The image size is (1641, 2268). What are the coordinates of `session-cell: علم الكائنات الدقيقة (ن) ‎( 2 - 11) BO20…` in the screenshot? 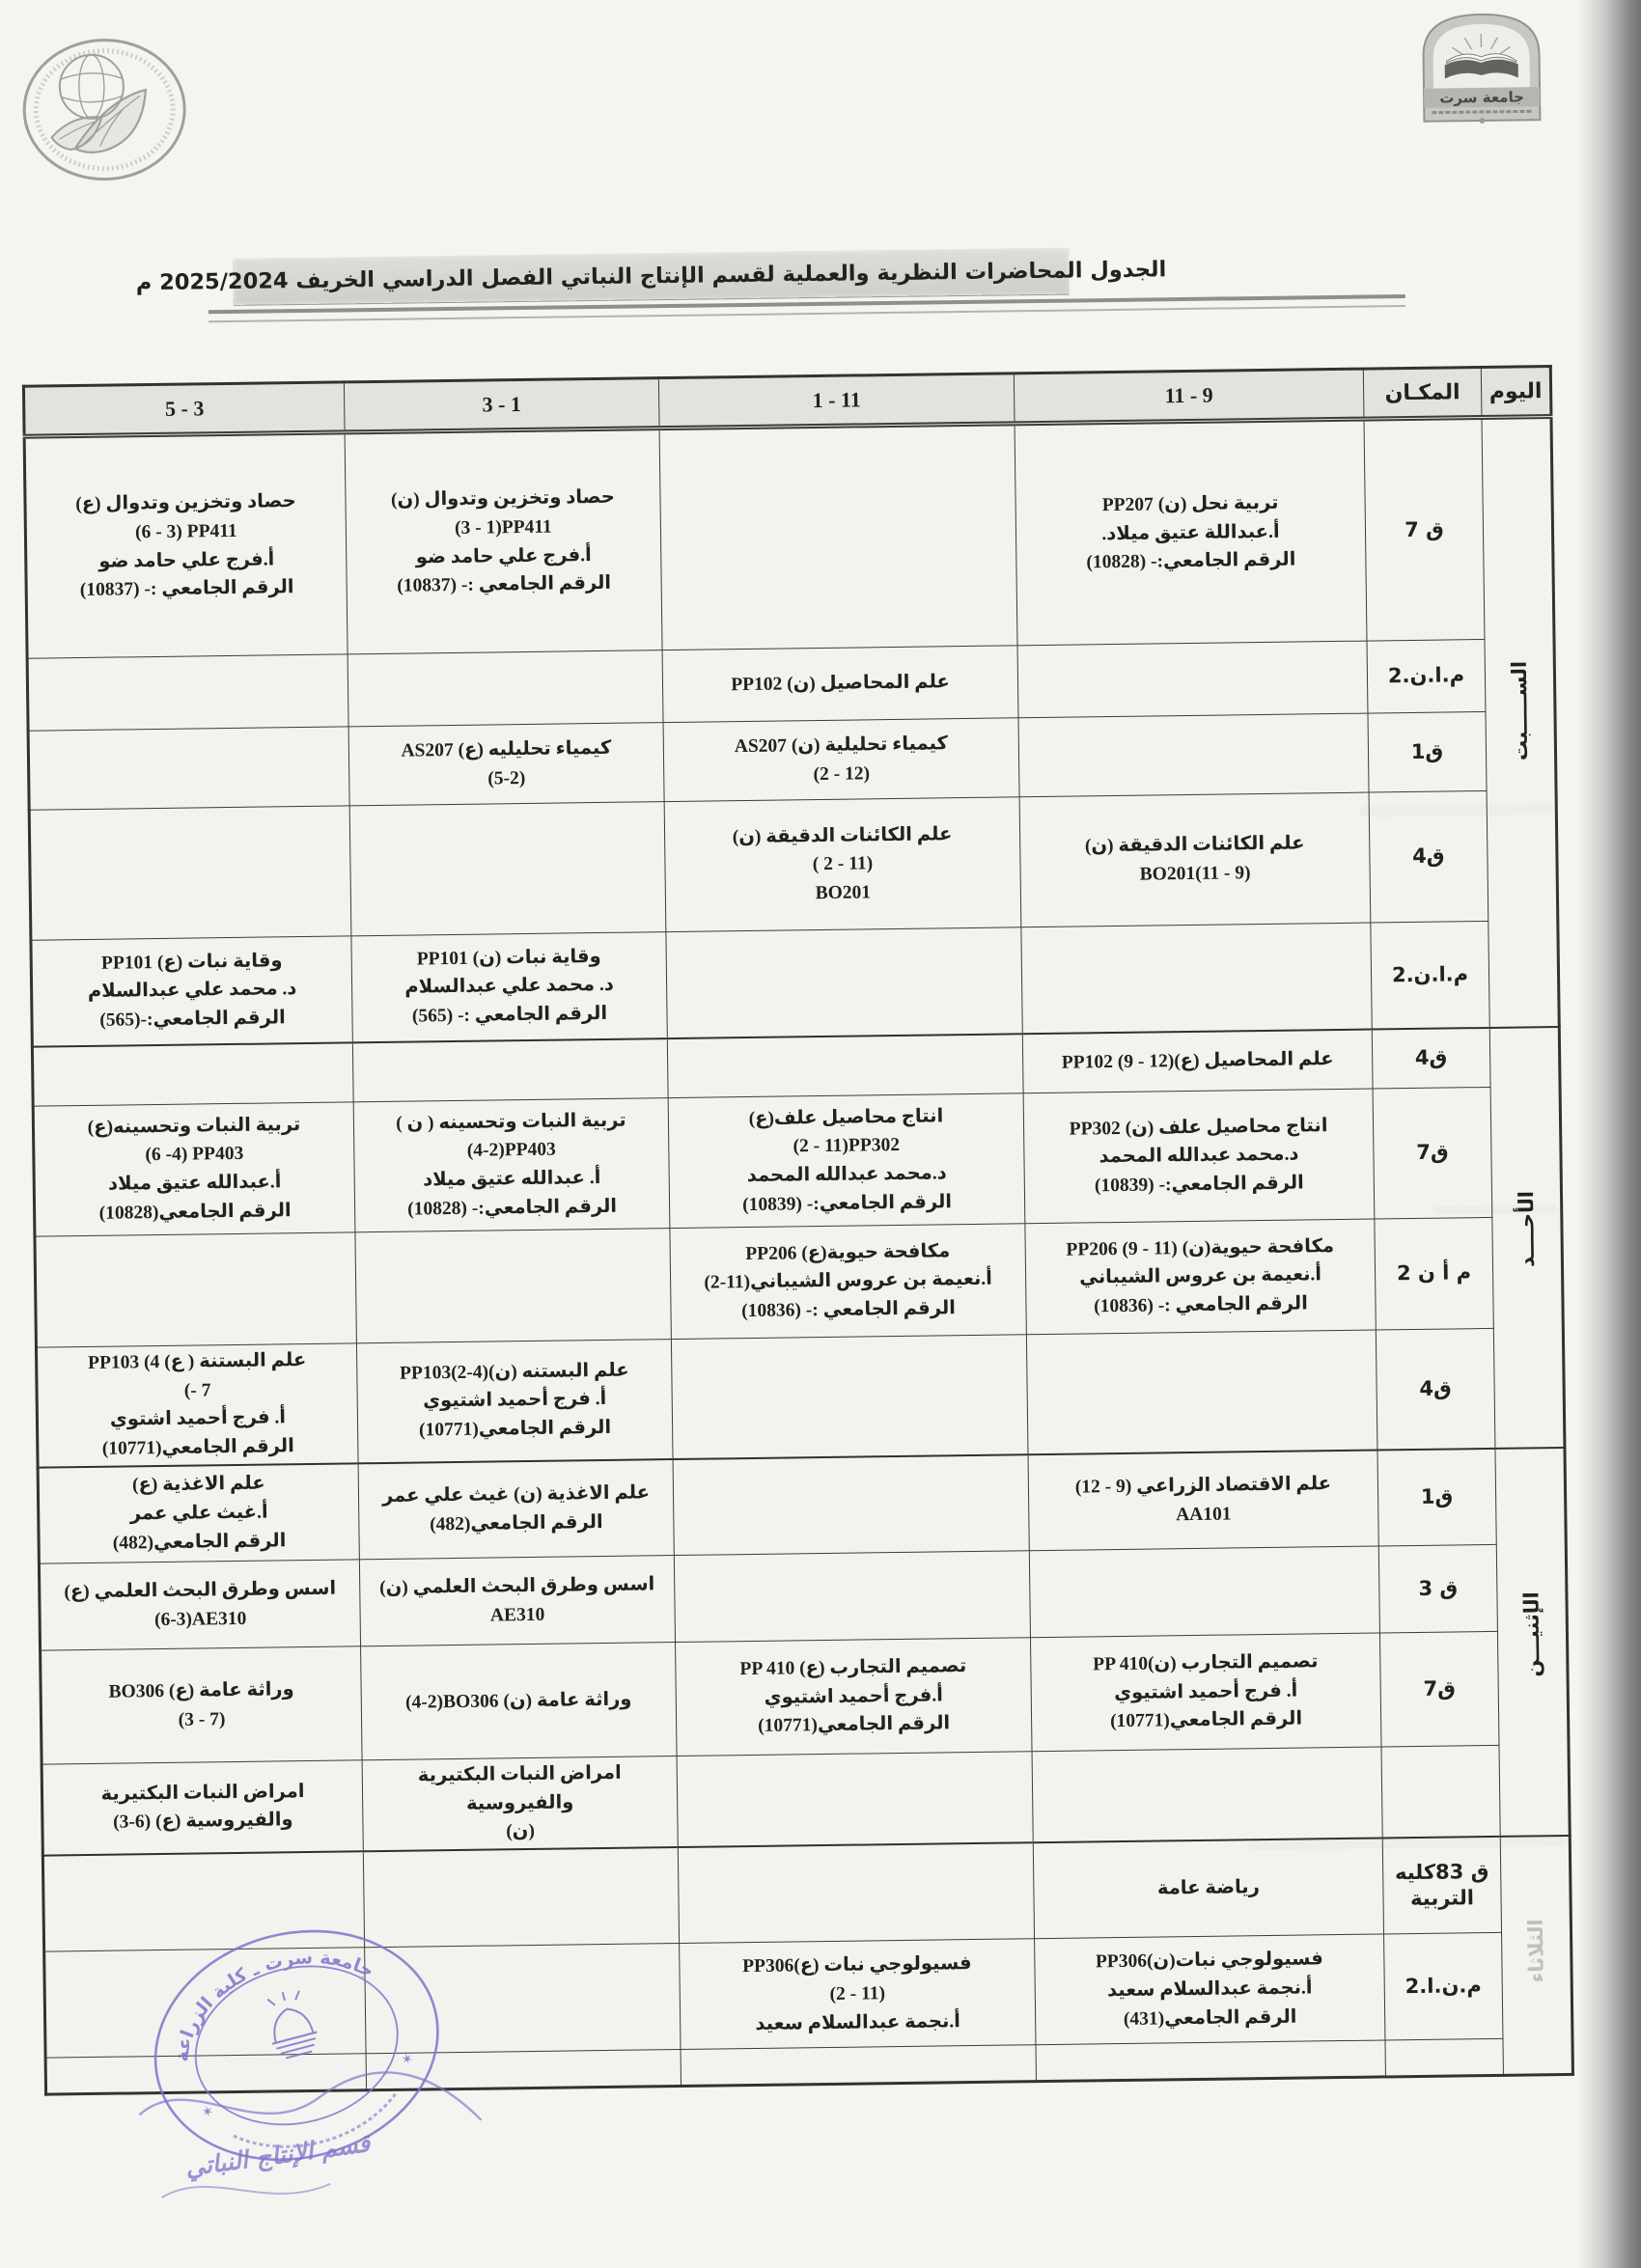 It's located at (843, 864).